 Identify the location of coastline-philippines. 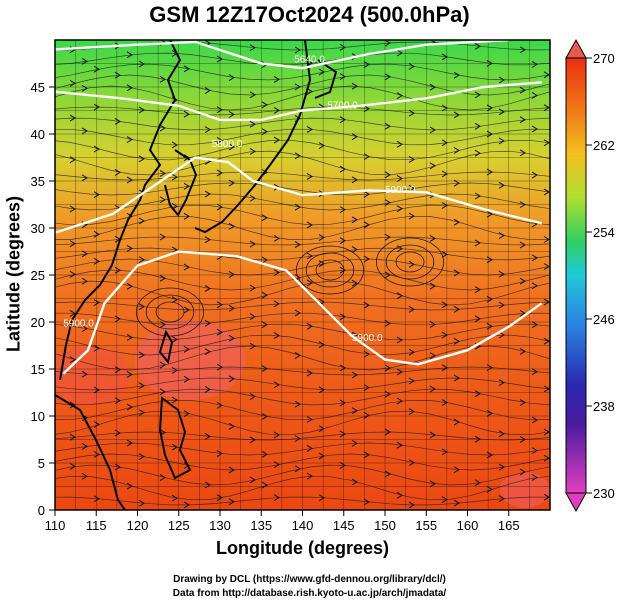
(175, 438).